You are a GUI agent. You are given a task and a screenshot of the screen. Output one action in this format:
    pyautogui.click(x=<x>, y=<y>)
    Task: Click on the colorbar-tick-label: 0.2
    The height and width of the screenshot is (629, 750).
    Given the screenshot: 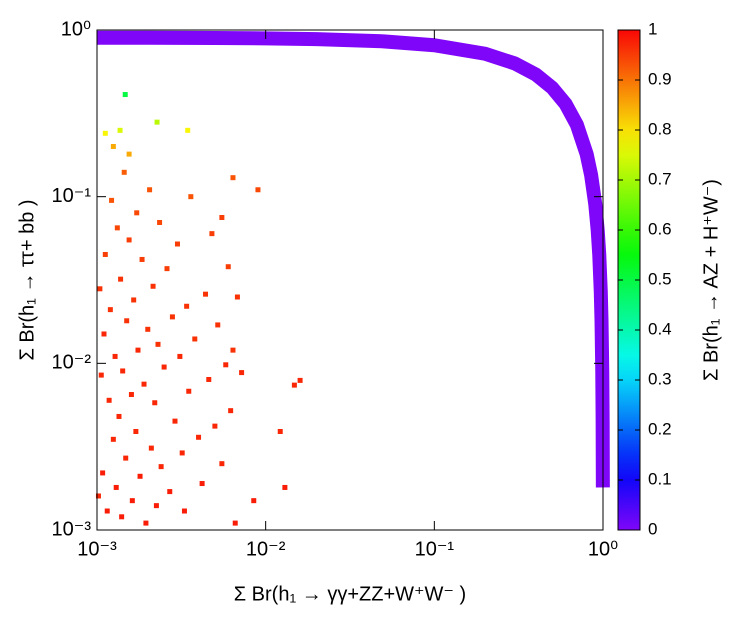 What is the action you would take?
    pyautogui.click(x=660, y=428)
    